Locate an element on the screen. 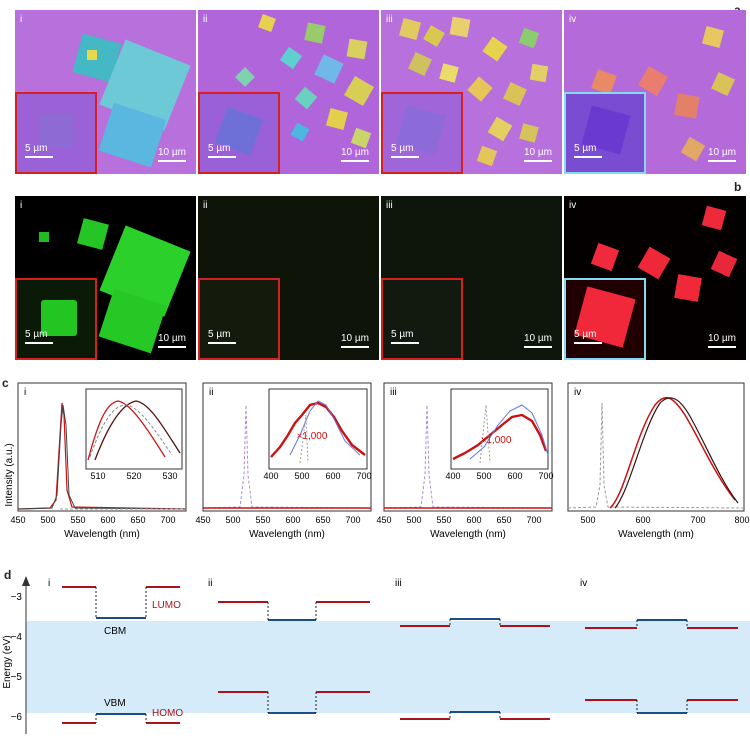  vbm-label: VBM is located at coordinates (115, 703).